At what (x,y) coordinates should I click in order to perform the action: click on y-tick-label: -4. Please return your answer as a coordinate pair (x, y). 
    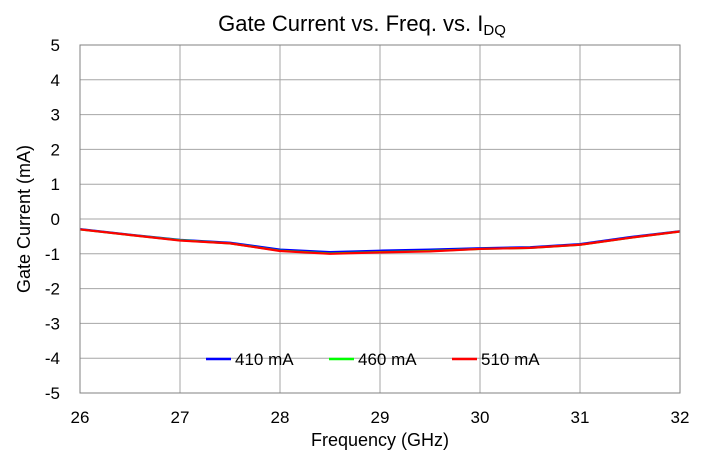
    Looking at the image, I should click on (52, 358).